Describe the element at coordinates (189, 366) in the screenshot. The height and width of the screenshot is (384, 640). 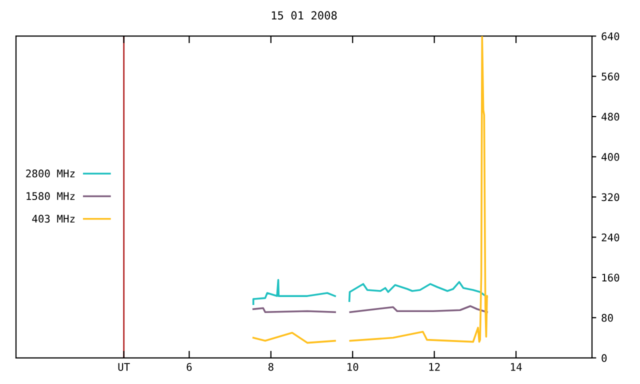
I see `x-tick-label: 6` at that location.